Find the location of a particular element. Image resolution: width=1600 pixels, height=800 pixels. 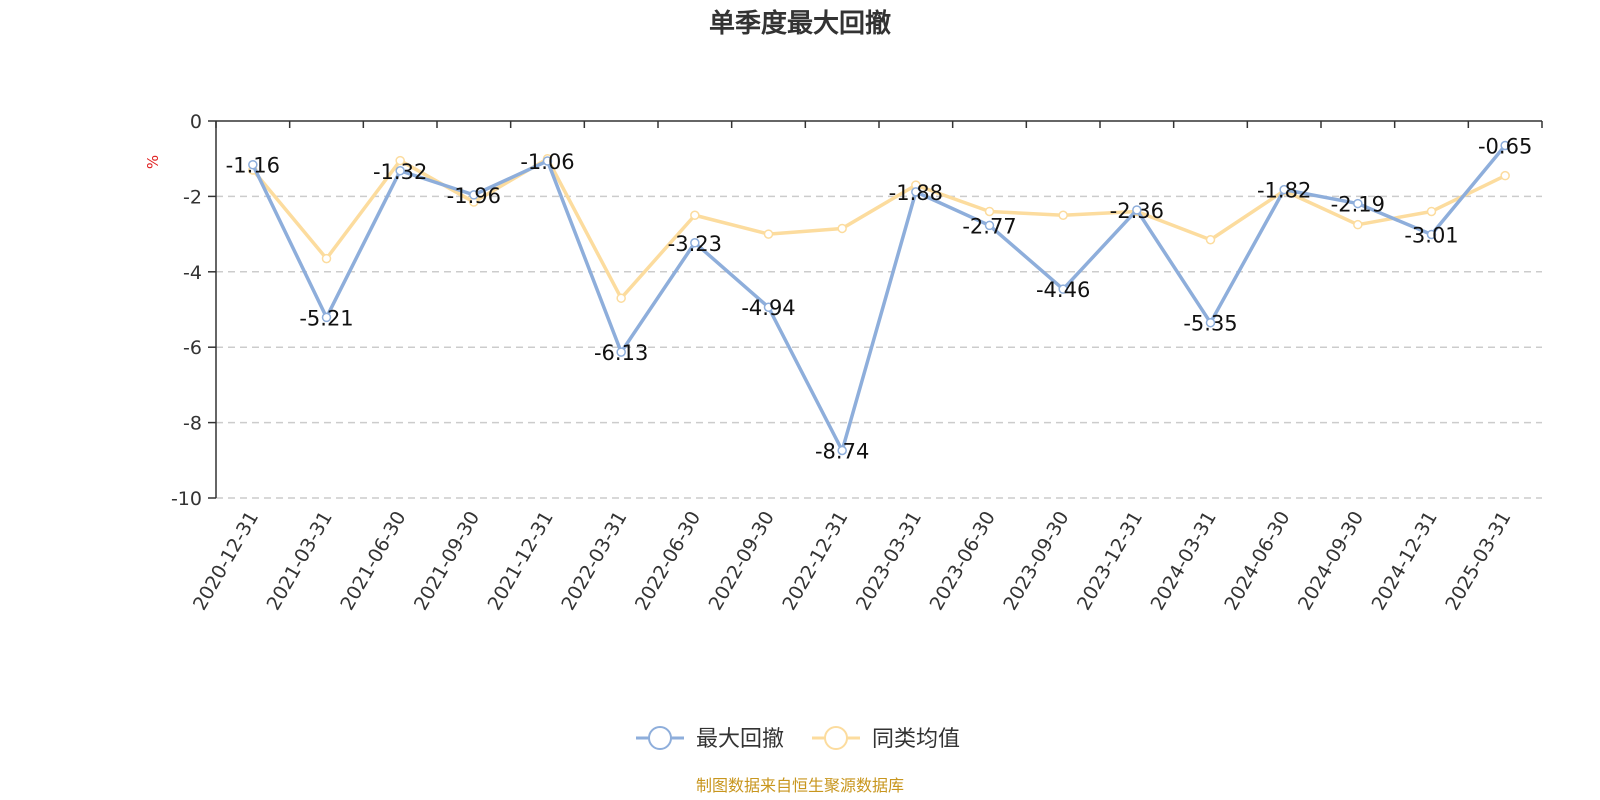

x-tick-label: 2022-06-30 is located at coordinates (668, 561).